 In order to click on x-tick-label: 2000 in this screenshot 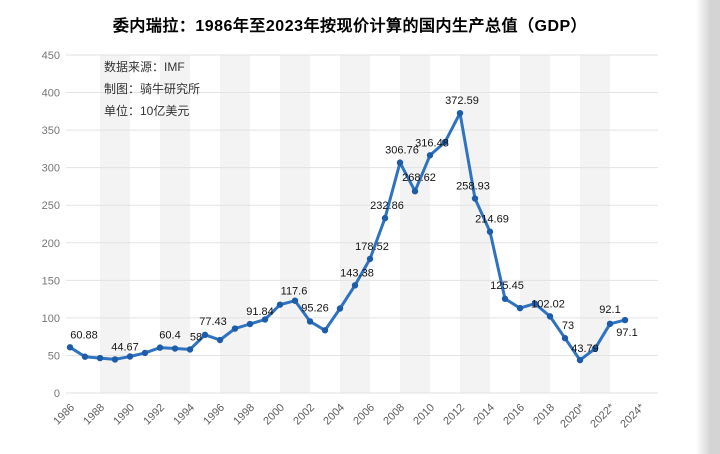, I will do `click(274, 415)`.